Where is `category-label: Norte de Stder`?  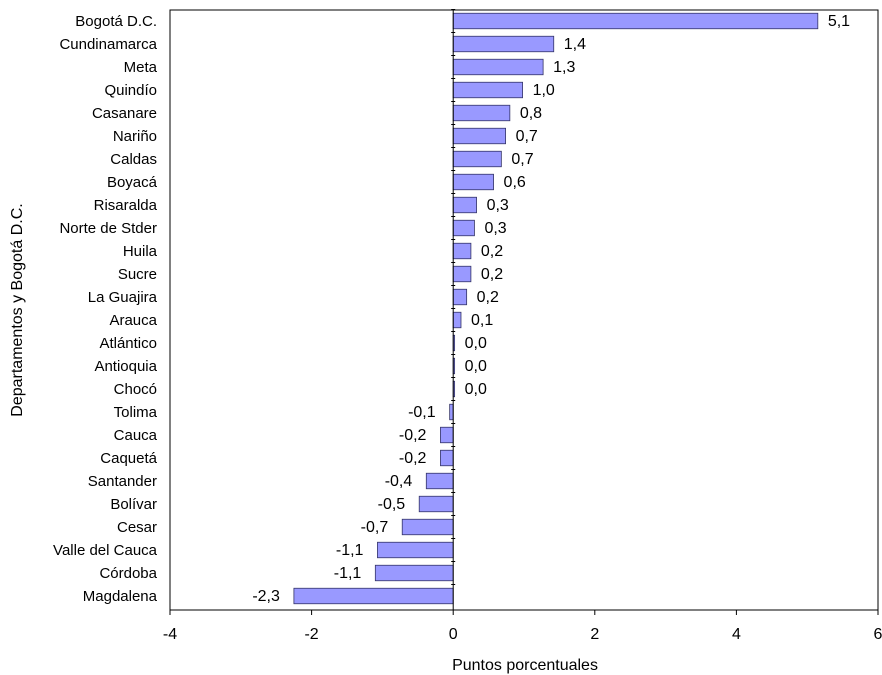
category-label: Norte de Stder is located at coordinates (108, 228).